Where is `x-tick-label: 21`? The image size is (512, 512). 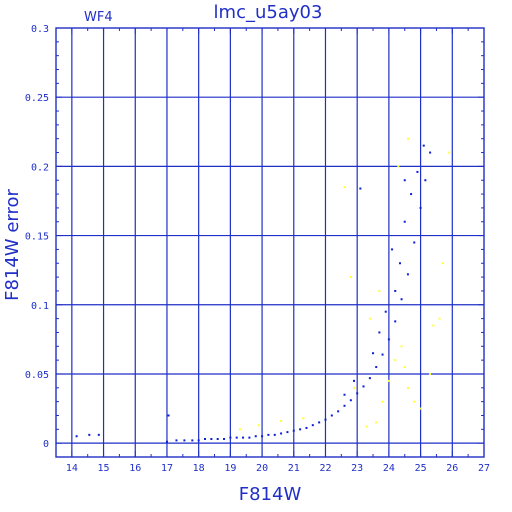 x-tick-label: 21 is located at coordinates (294, 468).